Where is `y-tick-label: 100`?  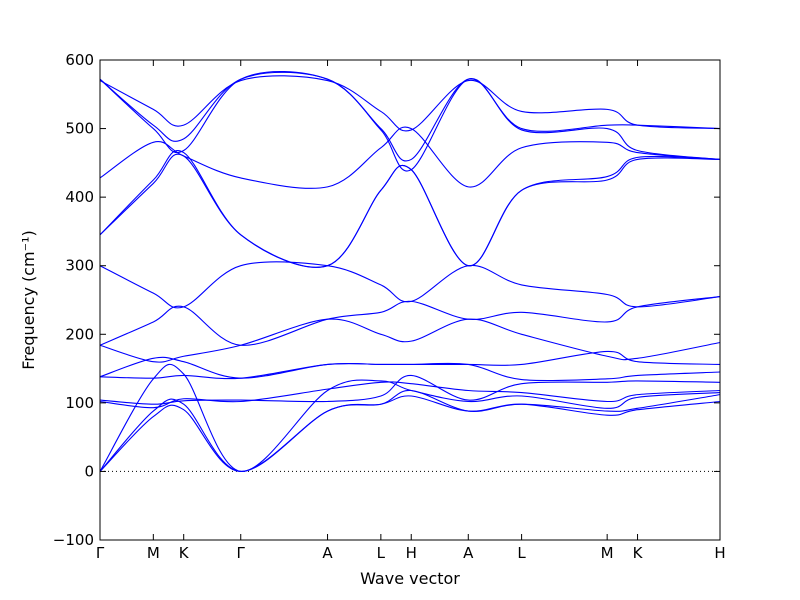
y-tick-label: 100 is located at coordinates (79, 403).